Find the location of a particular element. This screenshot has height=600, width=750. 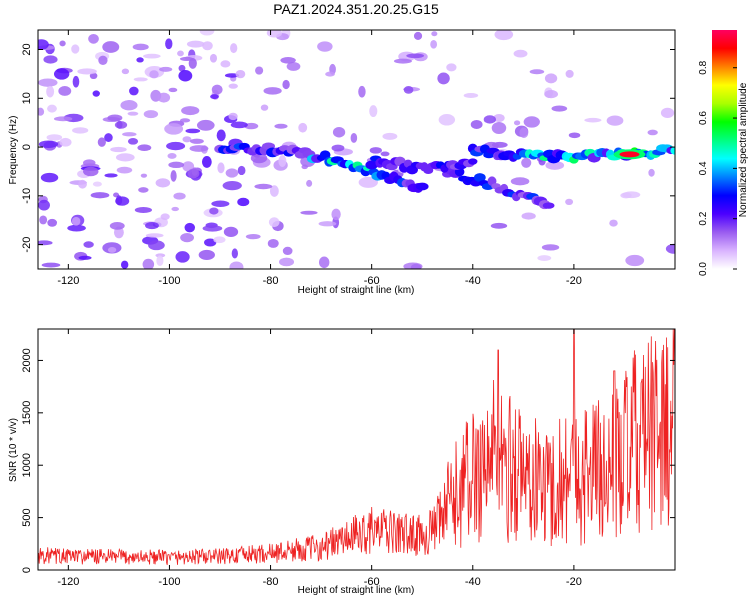

snr-y-tick-label: 0 is located at coordinates (27, 570).